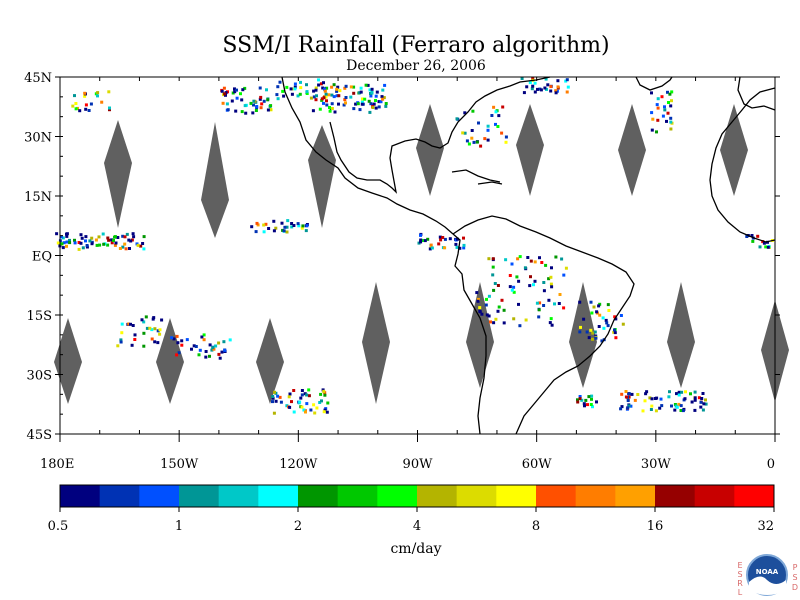  I want to click on colorbar-tick-label: 0.5, so click(58, 526).